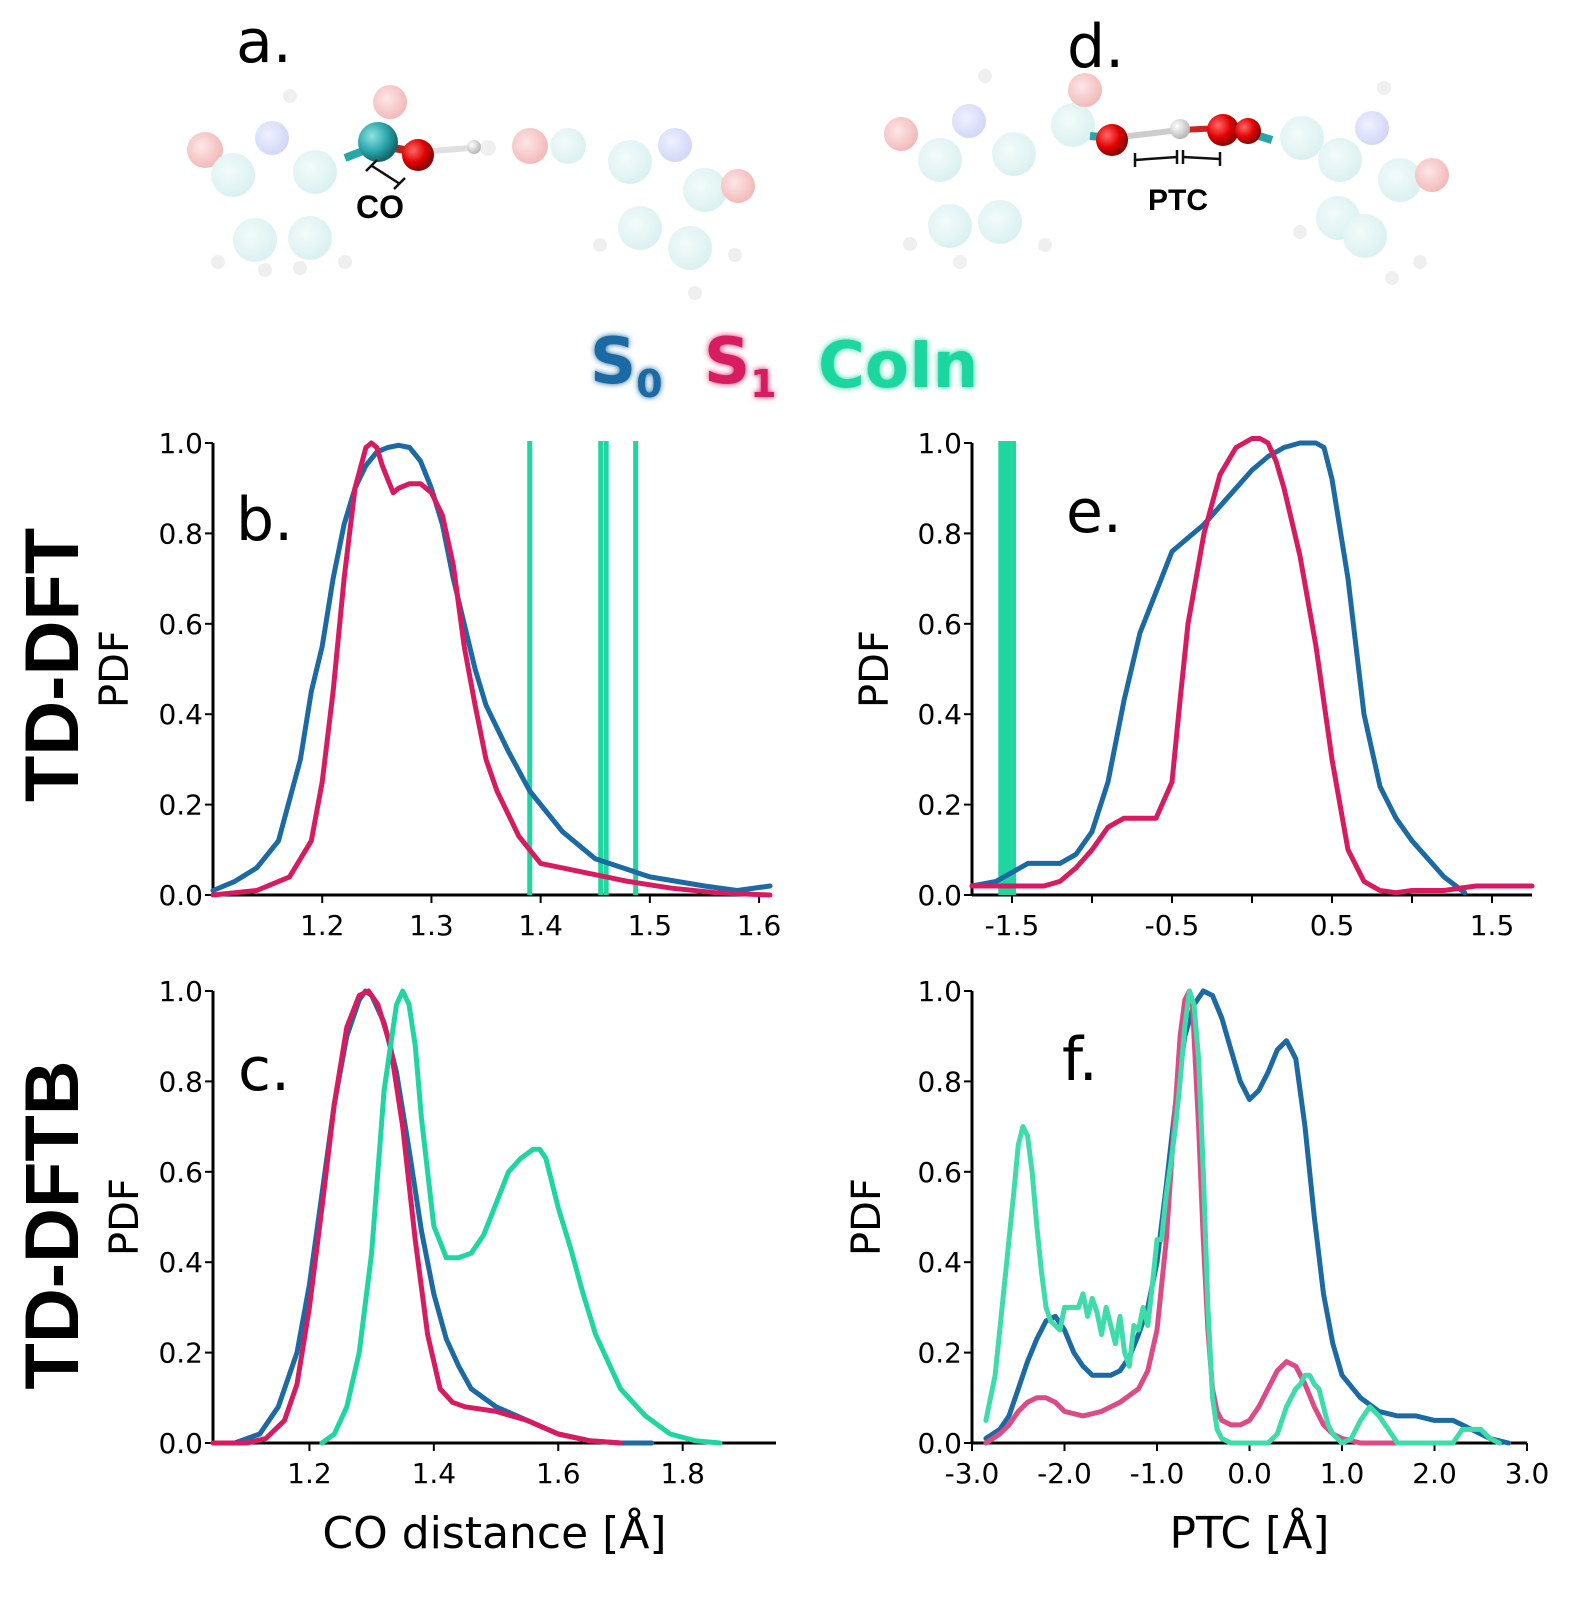 Image resolution: width=1581 pixels, height=1597 pixels. I want to click on x-axis-label: PTC [Å], so click(1250, 1532).